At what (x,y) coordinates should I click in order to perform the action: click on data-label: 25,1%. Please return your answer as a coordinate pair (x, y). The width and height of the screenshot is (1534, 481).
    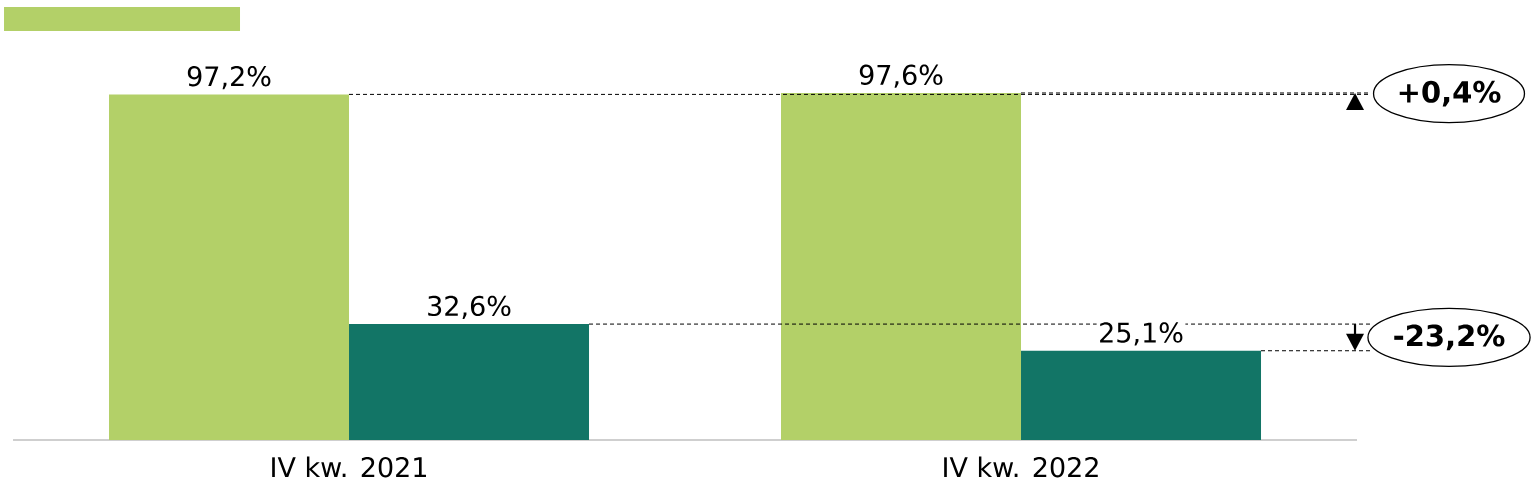
    Looking at the image, I should click on (1141, 334).